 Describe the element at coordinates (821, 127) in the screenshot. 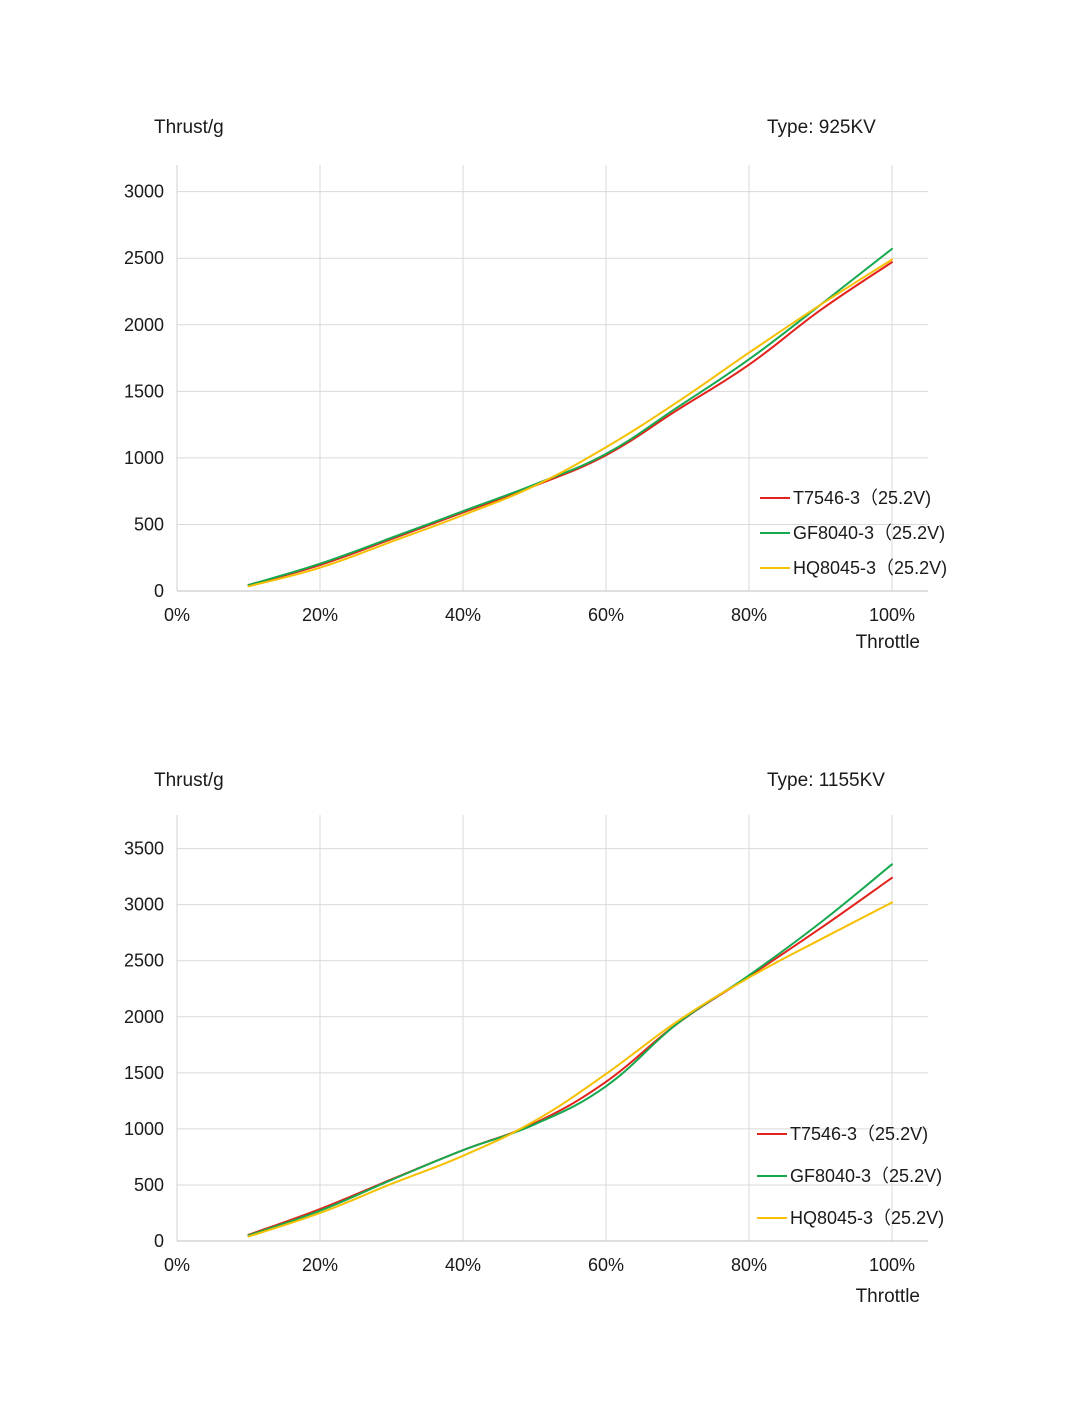

I see `type-label: Type: 925KV` at that location.